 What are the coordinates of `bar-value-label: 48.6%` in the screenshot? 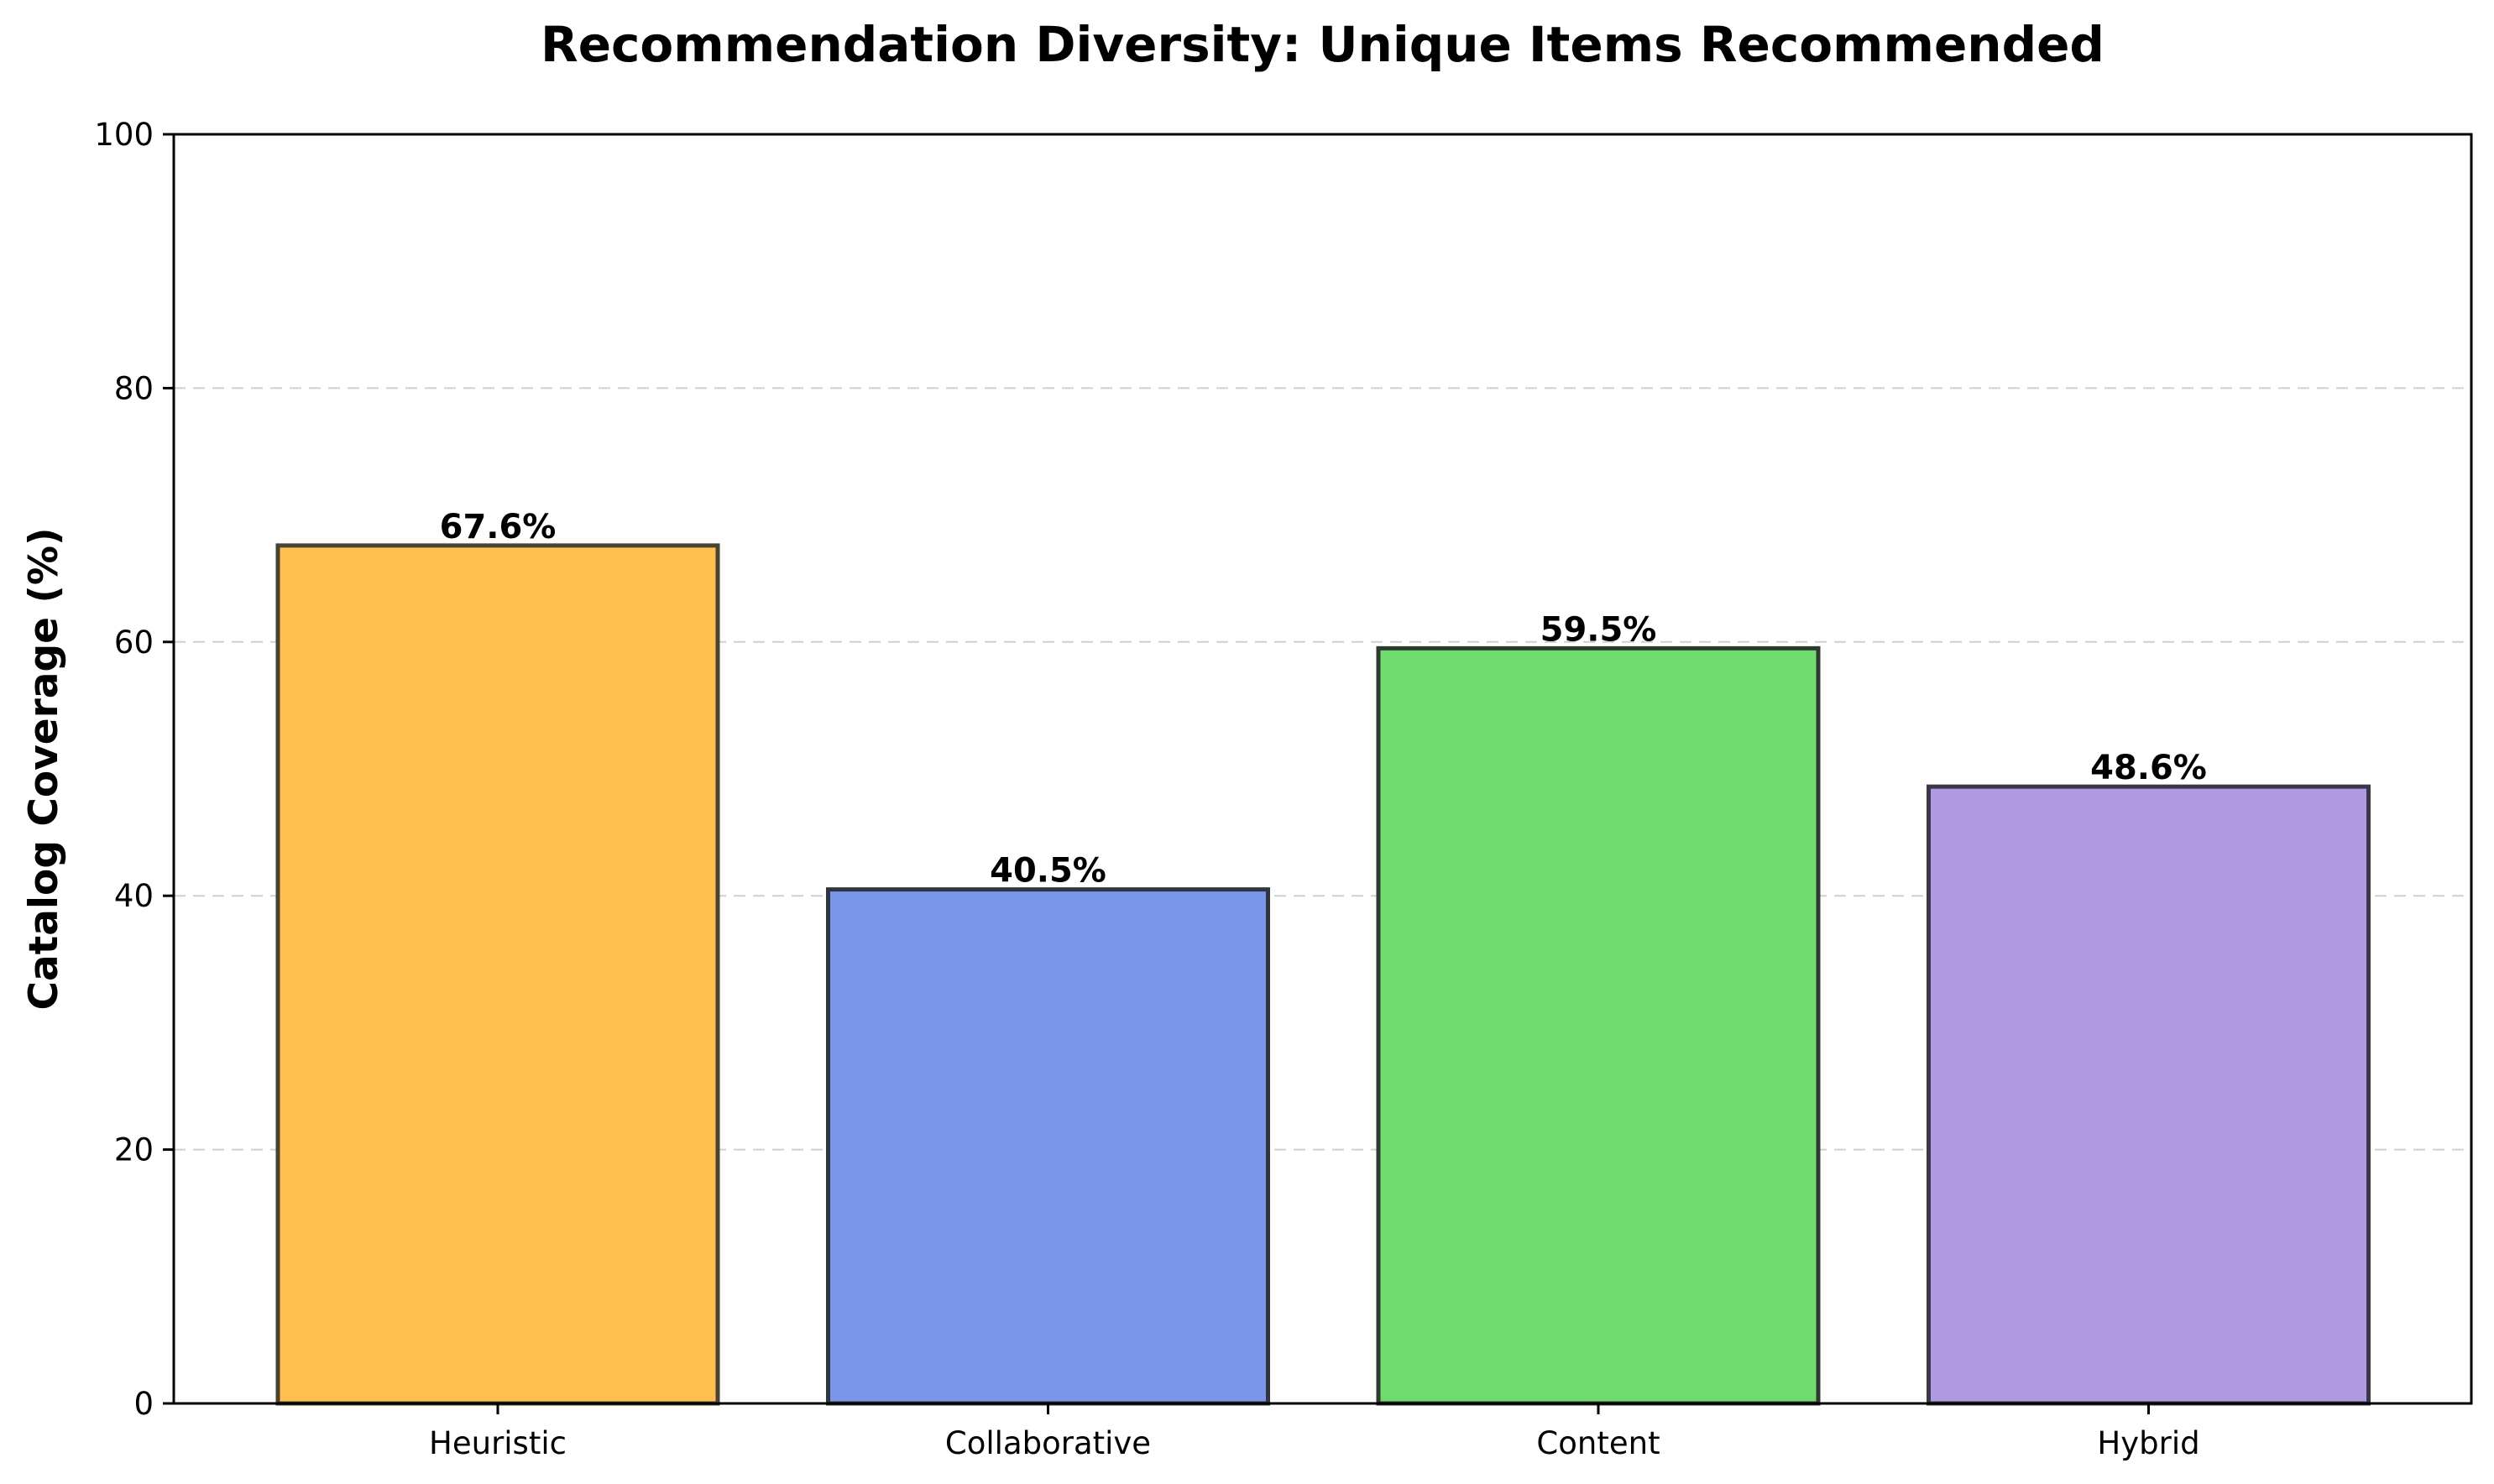 It's located at (2148, 768).